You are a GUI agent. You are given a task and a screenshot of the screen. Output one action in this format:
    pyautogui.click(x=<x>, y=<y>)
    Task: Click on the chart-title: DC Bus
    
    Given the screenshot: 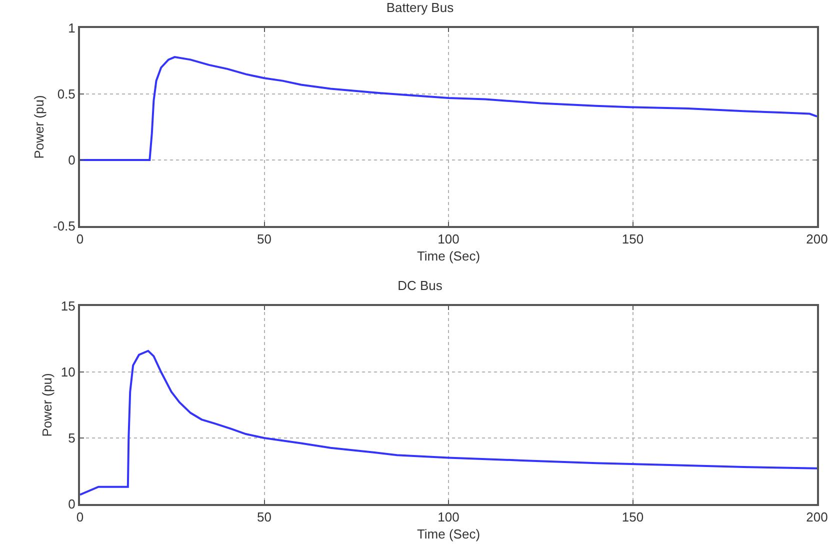 What is the action you would take?
    pyautogui.click(x=420, y=285)
    